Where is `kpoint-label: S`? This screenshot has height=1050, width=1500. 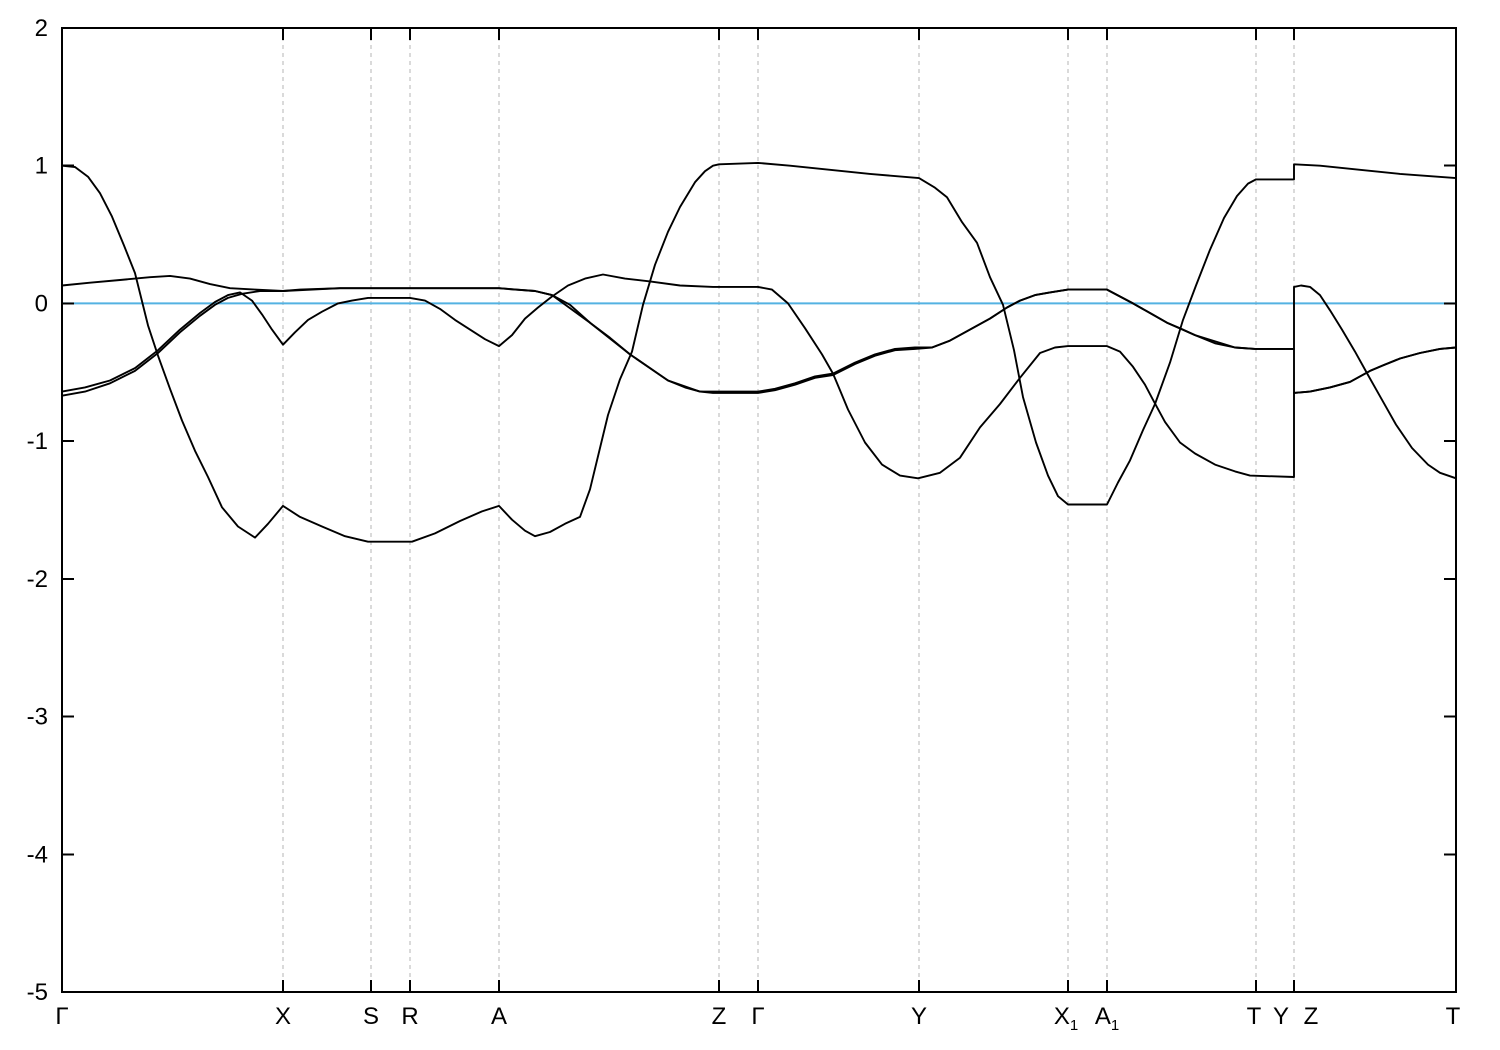 kpoint-label: S is located at coordinates (371, 1016).